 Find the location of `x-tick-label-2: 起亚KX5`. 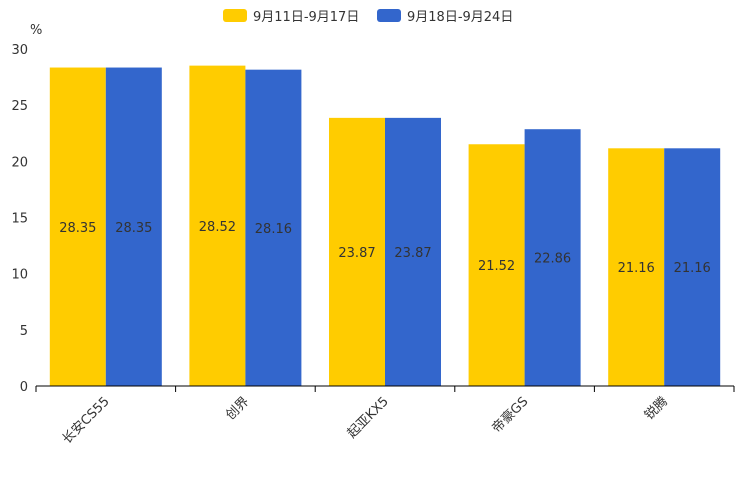

x-tick-label-2: 起亚KX5 is located at coordinates (368, 417).